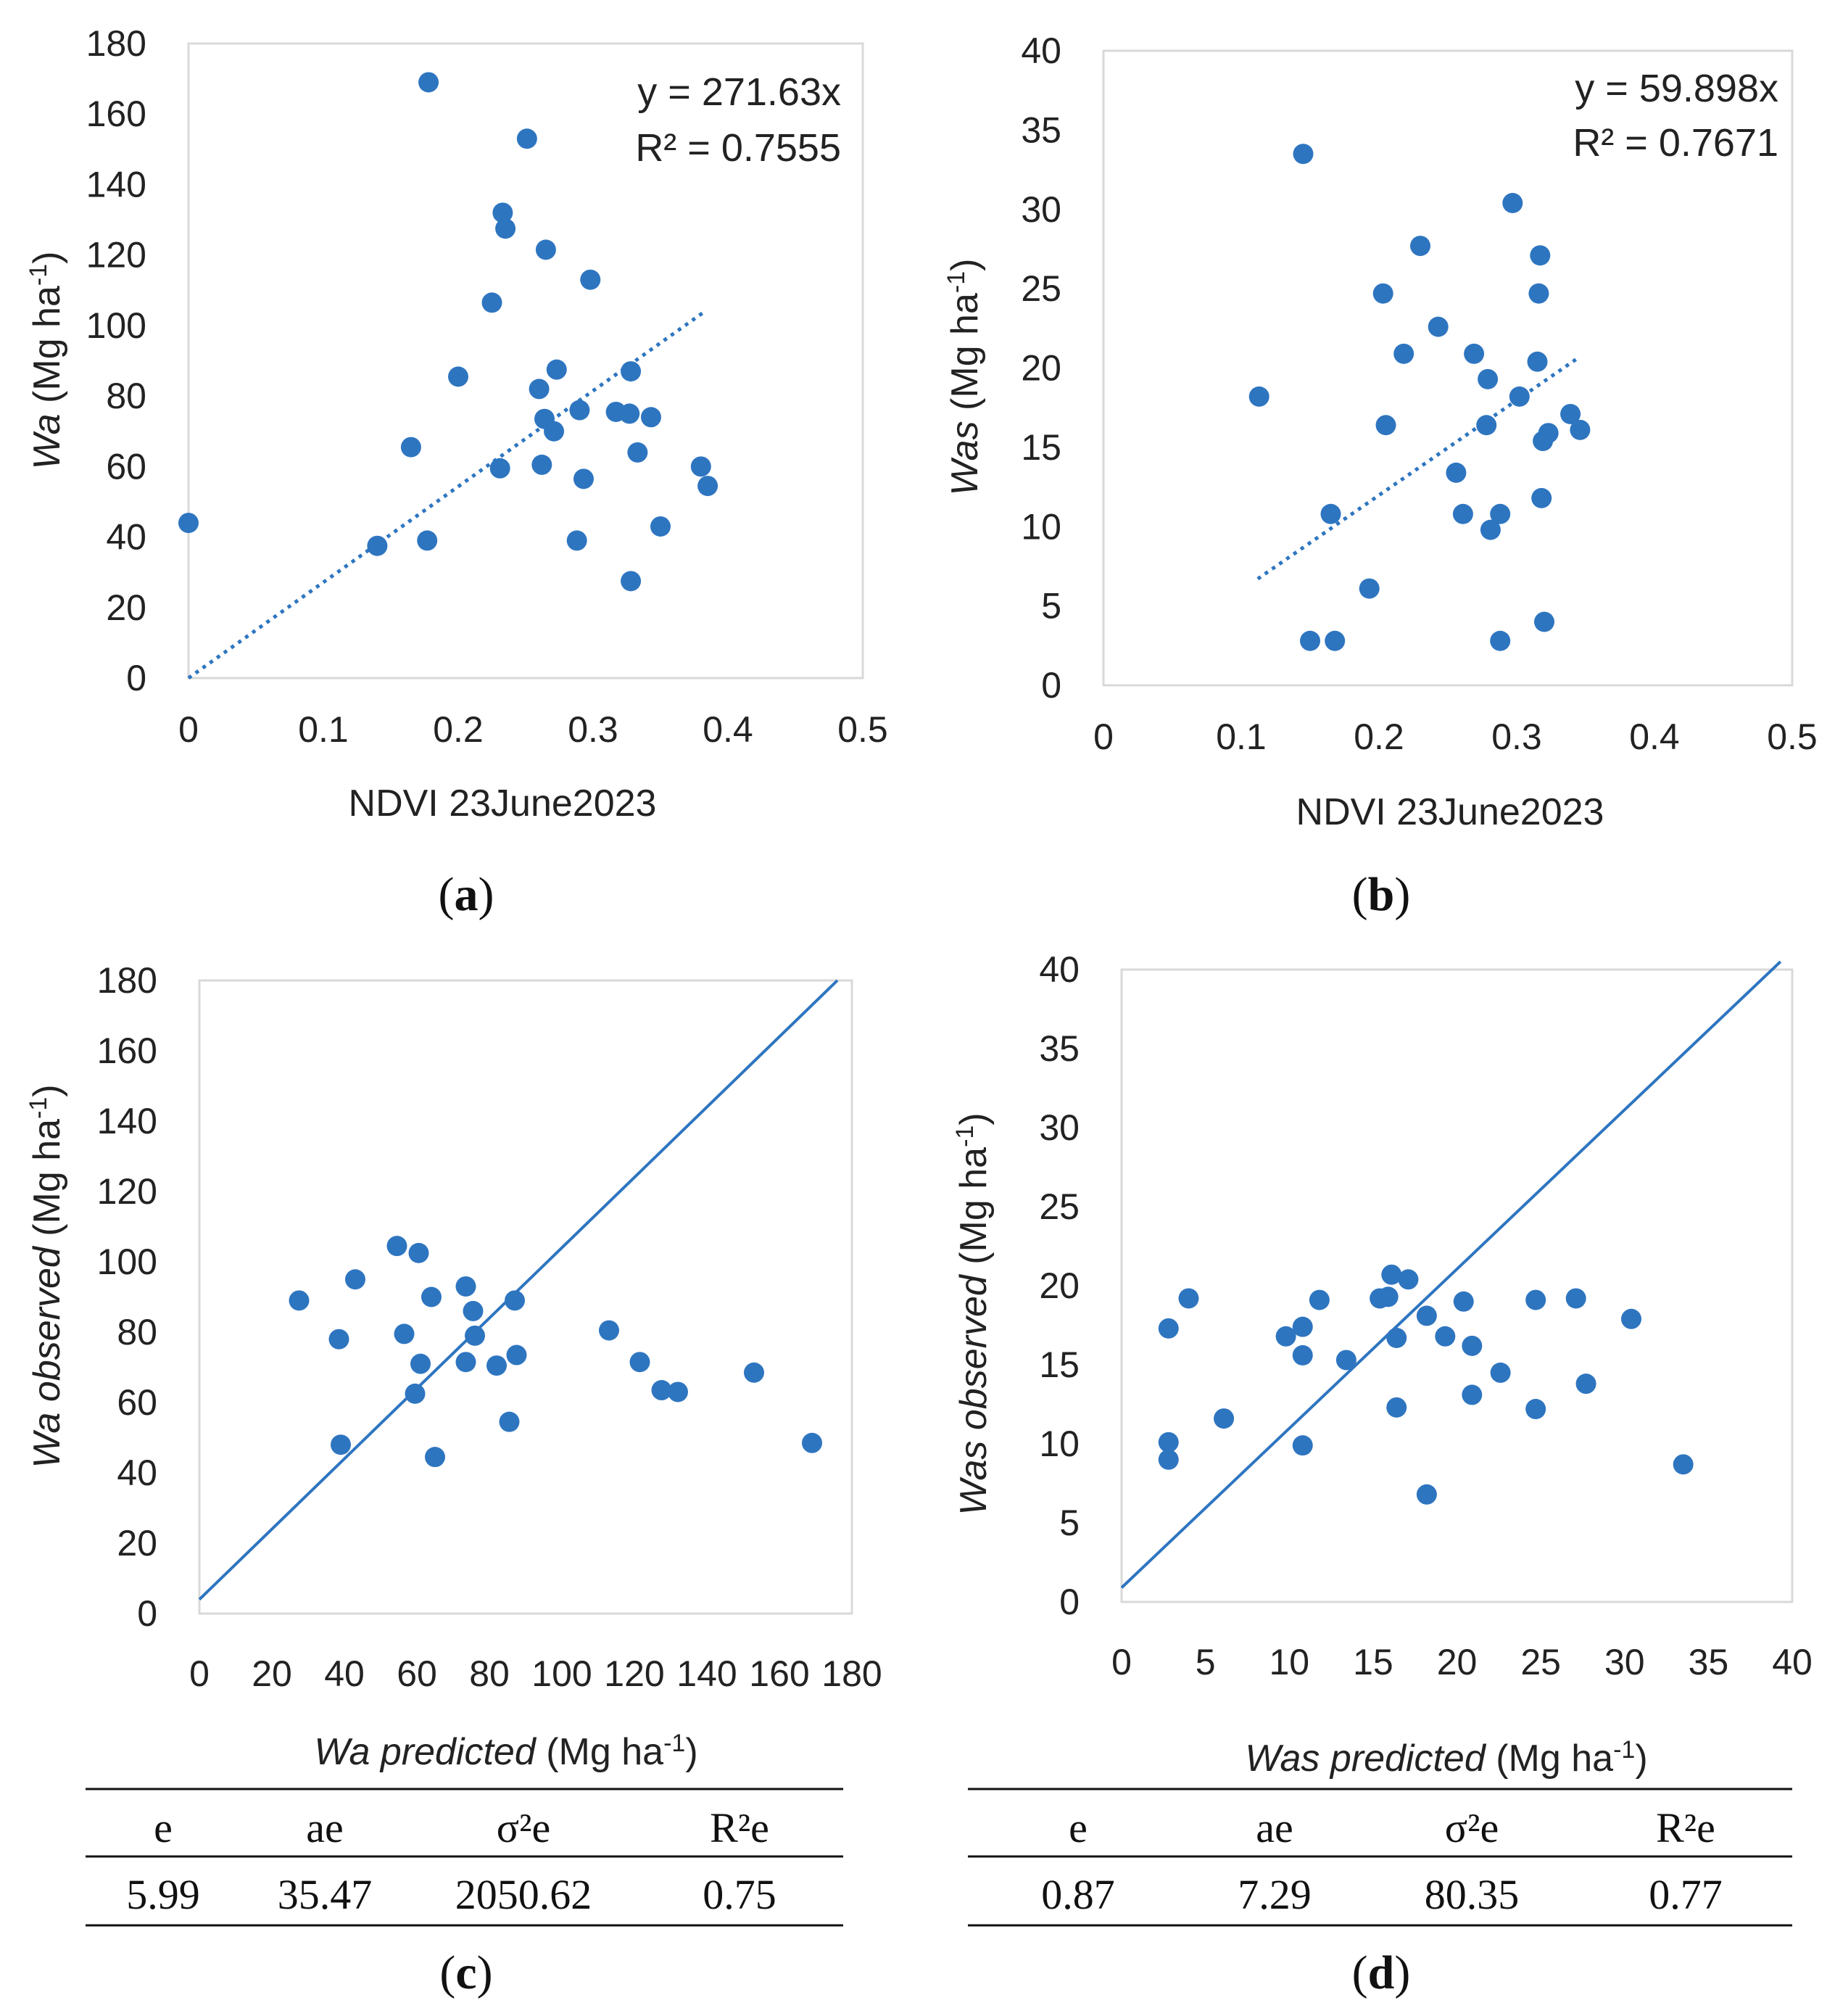 This screenshot has height=2016, width=1835. What do you see at coordinates (466, 1972) in the screenshot?
I see `panel-c-label: (c)` at bounding box center [466, 1972].